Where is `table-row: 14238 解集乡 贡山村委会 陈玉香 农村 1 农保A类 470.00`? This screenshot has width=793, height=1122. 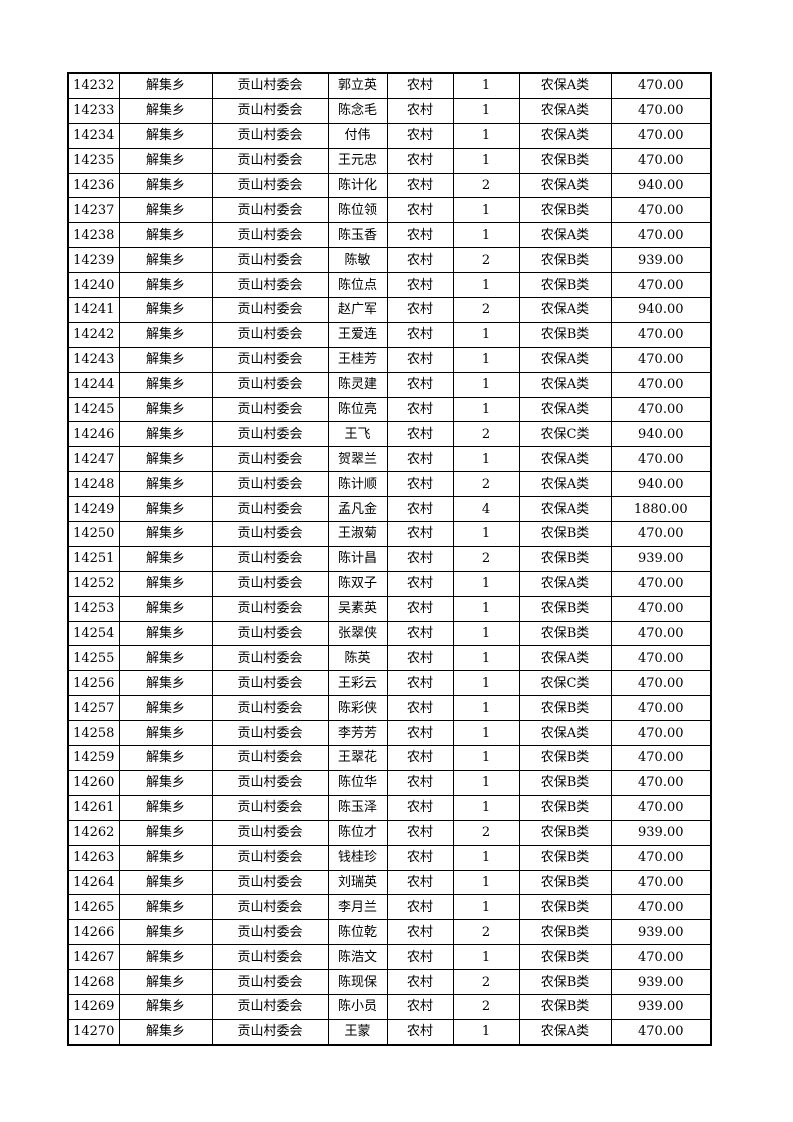
table-row: 14238 解集乡 贡山村委会 陈玉香 农村 1 农保A类 470.00 is located at coordinates (389, 235).